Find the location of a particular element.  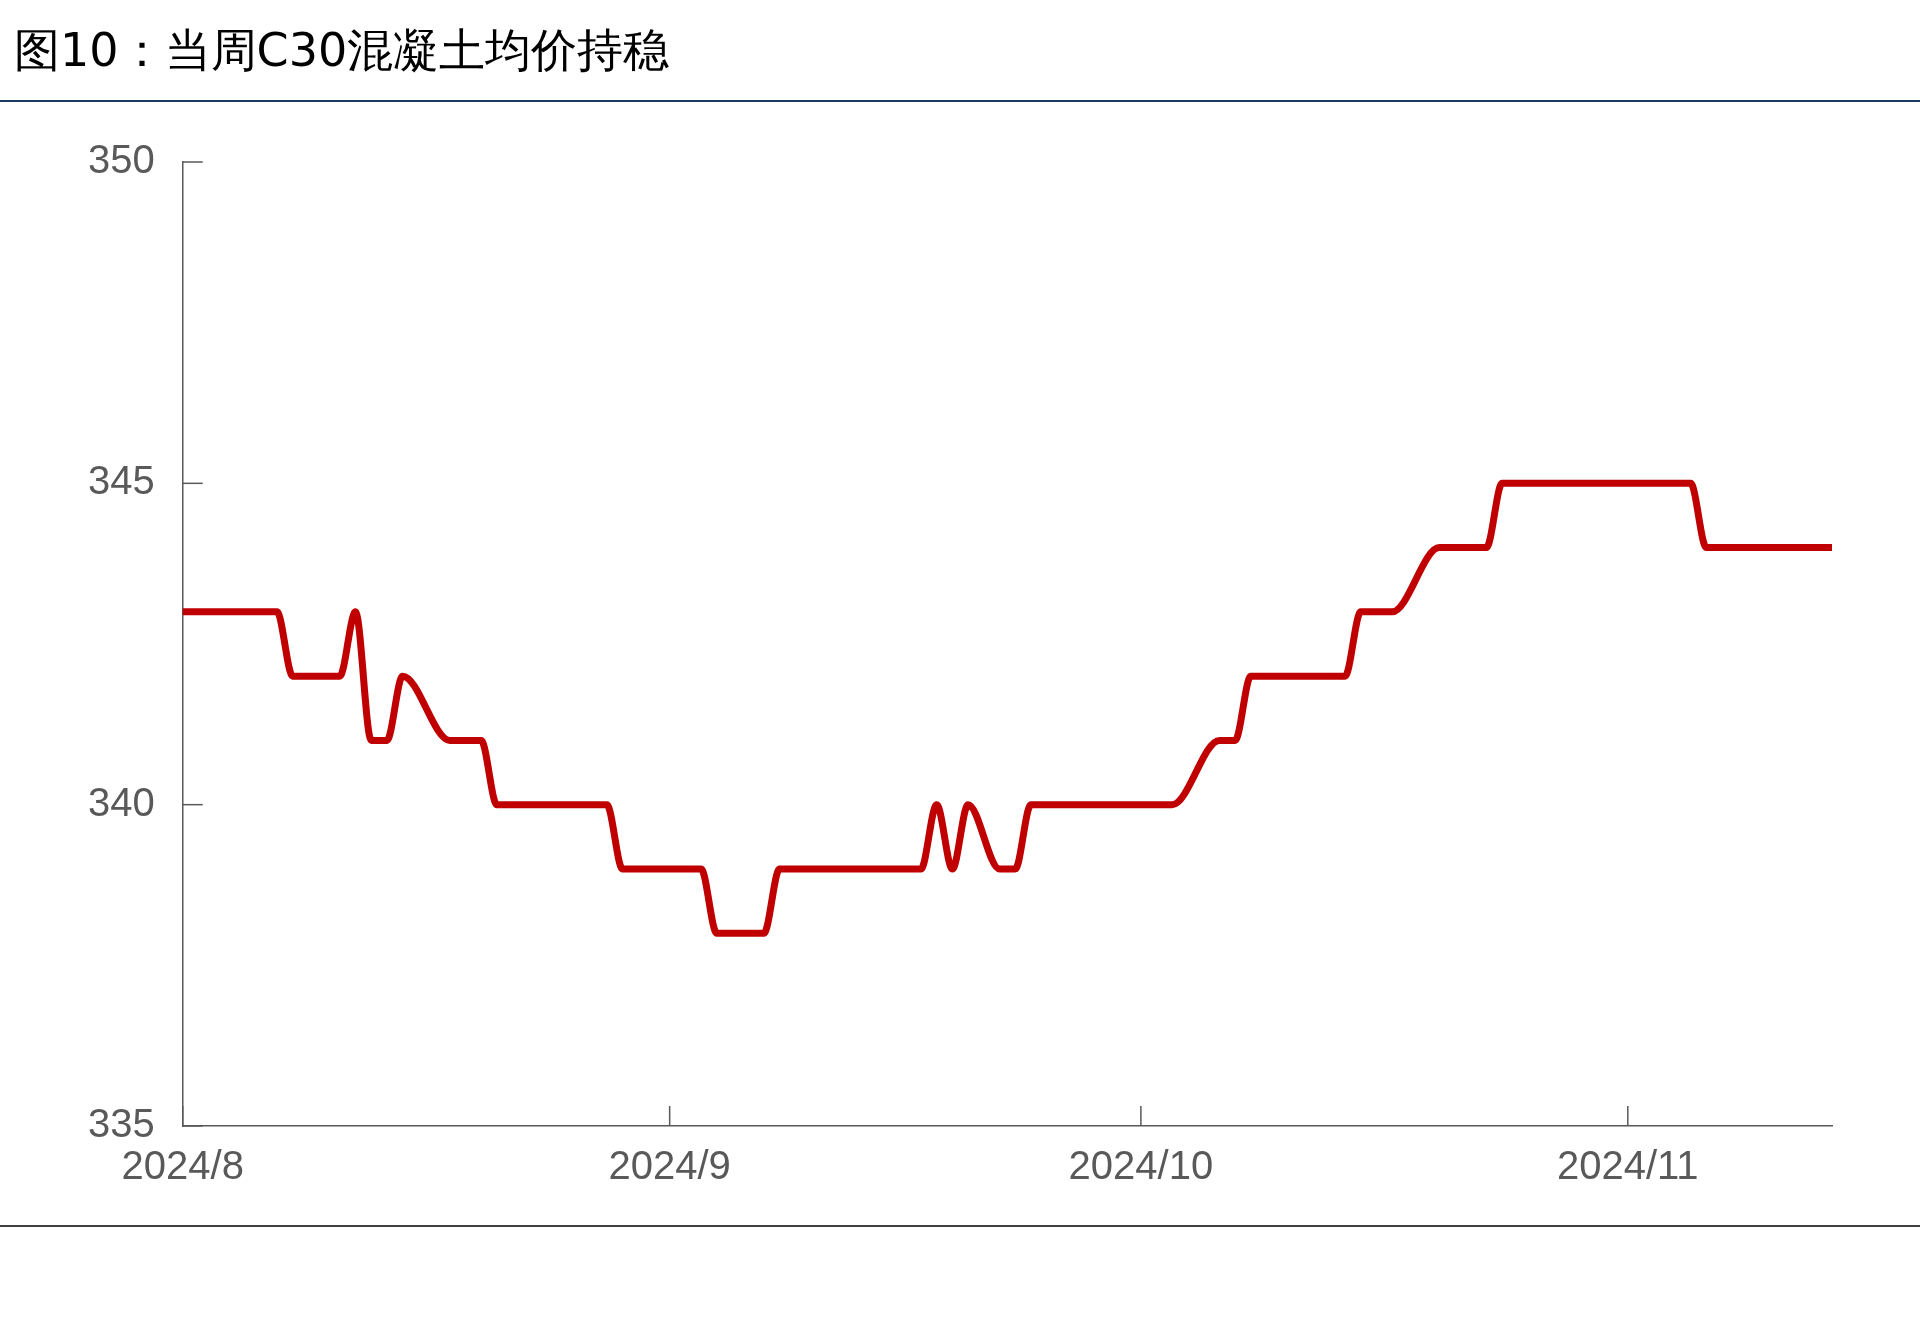

x-tick-label: 2024/8 is located at coordinates (182, 1165).